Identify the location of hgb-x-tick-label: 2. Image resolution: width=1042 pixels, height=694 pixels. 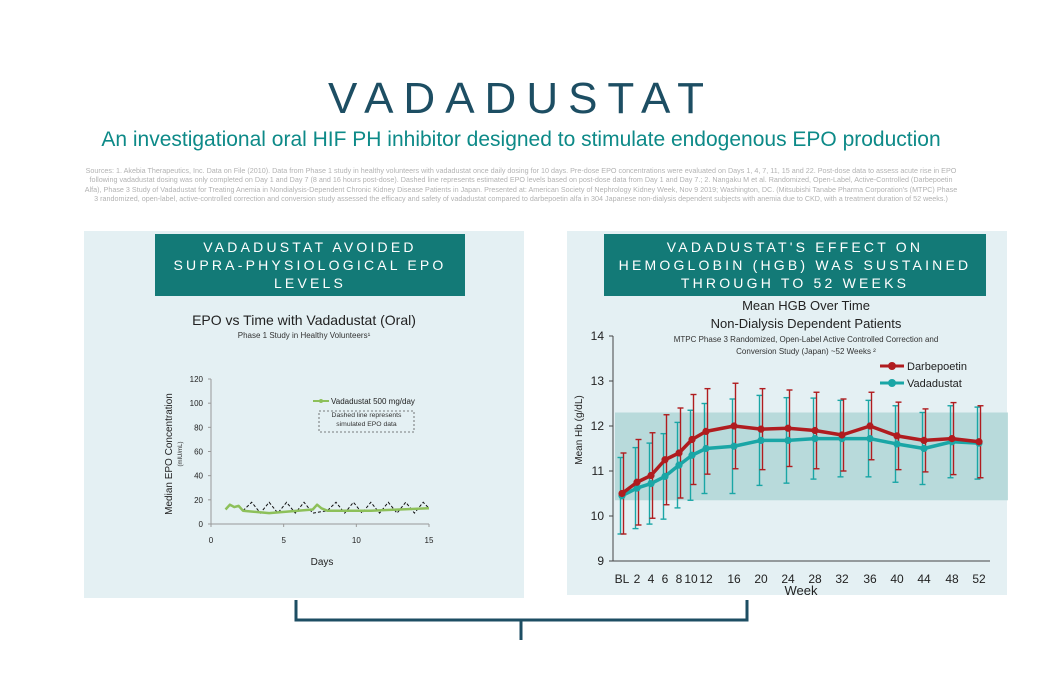
(637, 579).